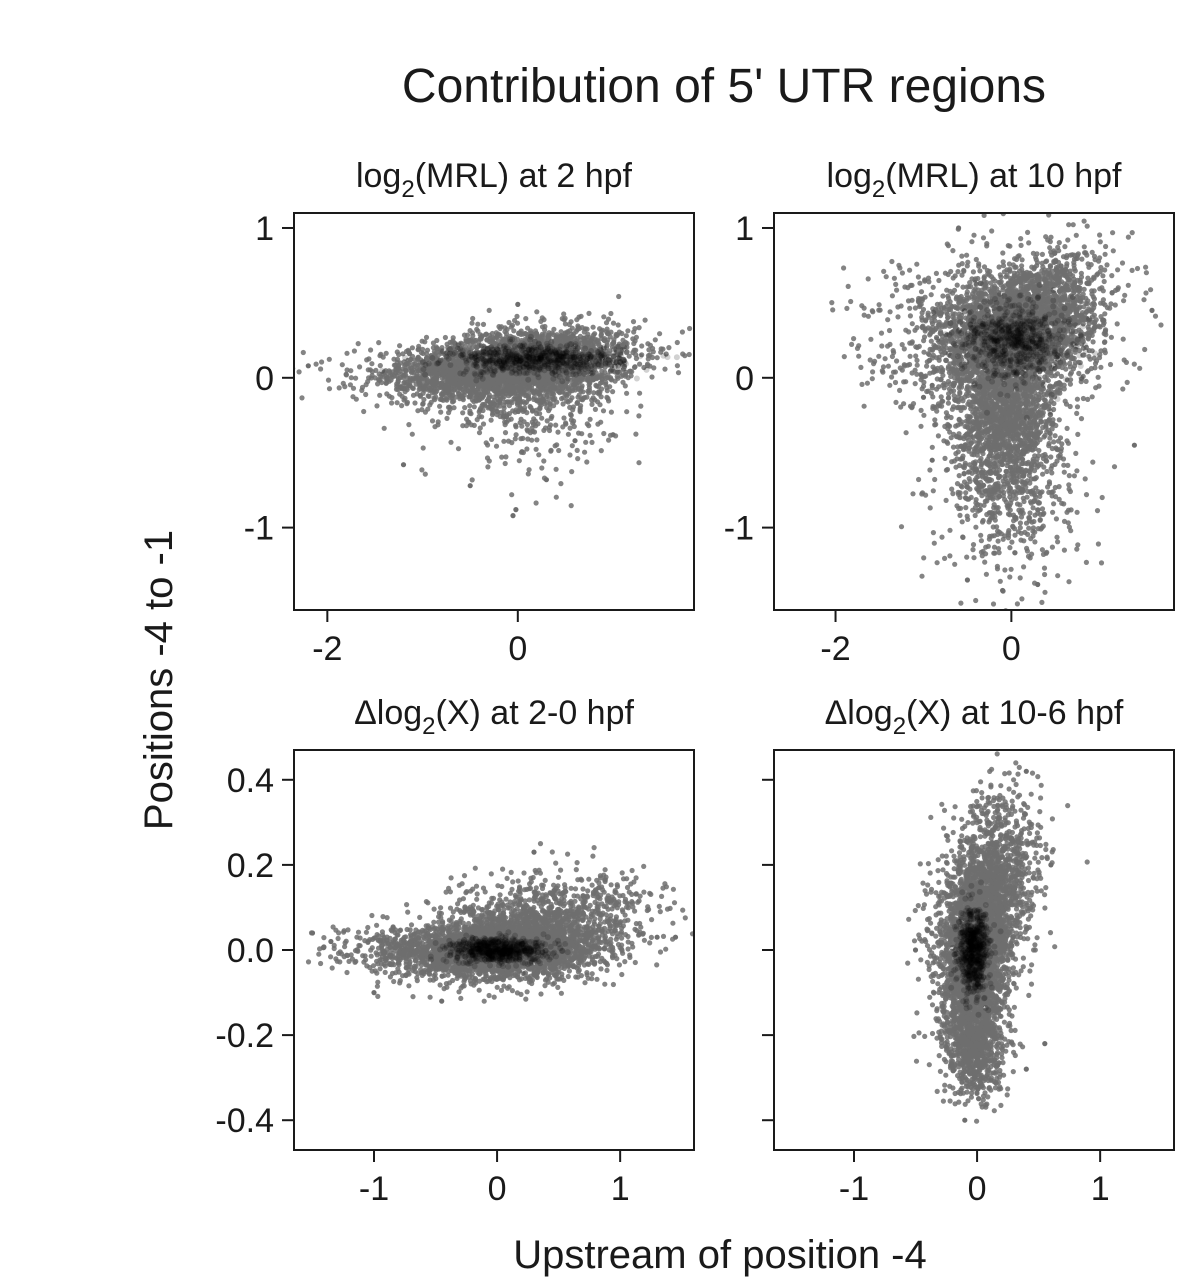 This screenshot has height=1282, width=1195. Describe the element at coordinates (264, 379) in the screenshot. I see `y-tick-label: 0` at that location.